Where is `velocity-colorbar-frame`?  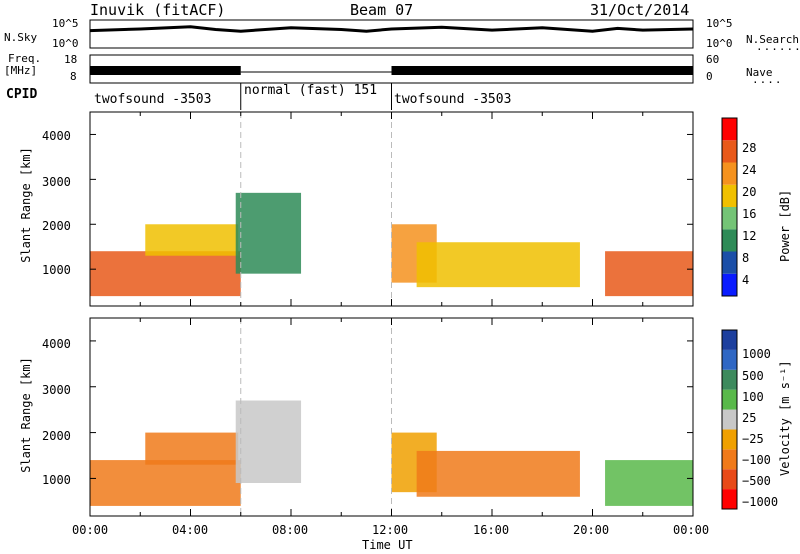
velocity-colorbar-frame is located at coordinates (729, 419).